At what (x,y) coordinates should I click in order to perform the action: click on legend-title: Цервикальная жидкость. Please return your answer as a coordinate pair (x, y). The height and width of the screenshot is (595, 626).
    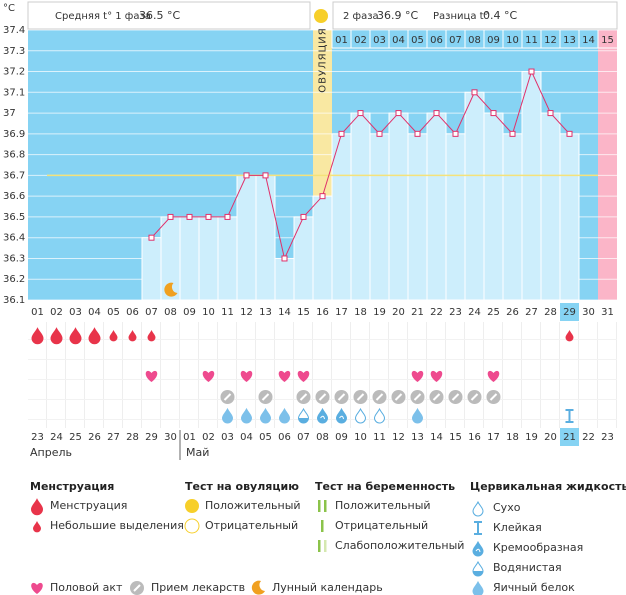
    Looking at the image, I should click on (548, 486).